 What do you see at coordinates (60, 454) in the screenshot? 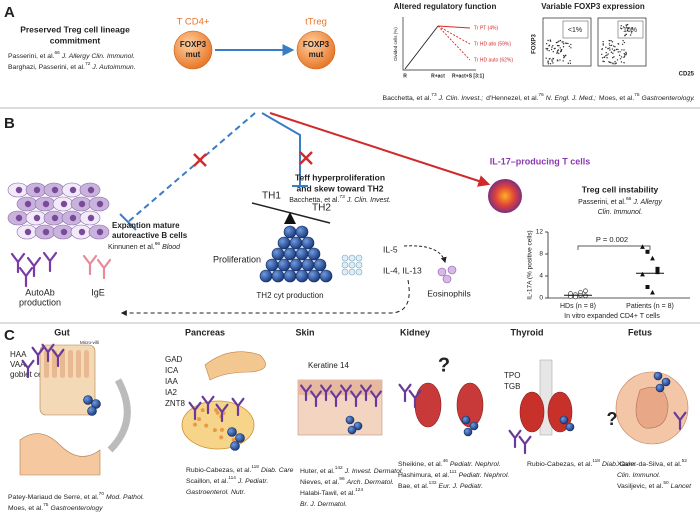
I see `tissue` at bounding box center [60, 454].